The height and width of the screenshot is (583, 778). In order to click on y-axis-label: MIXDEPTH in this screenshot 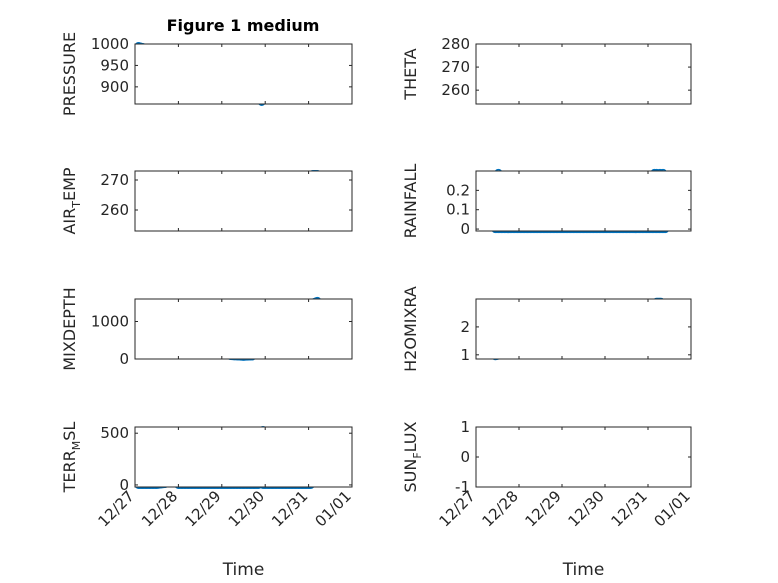, I will do `click(69, 328)`.